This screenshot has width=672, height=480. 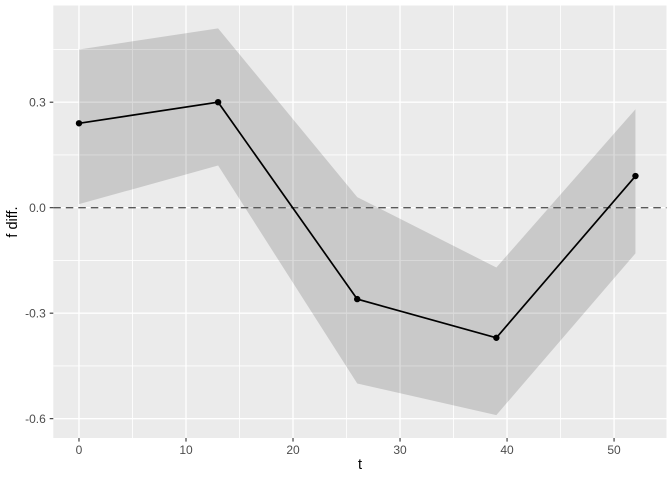 I want to click on x-tick-label: 30, so click(x=400, y=450).